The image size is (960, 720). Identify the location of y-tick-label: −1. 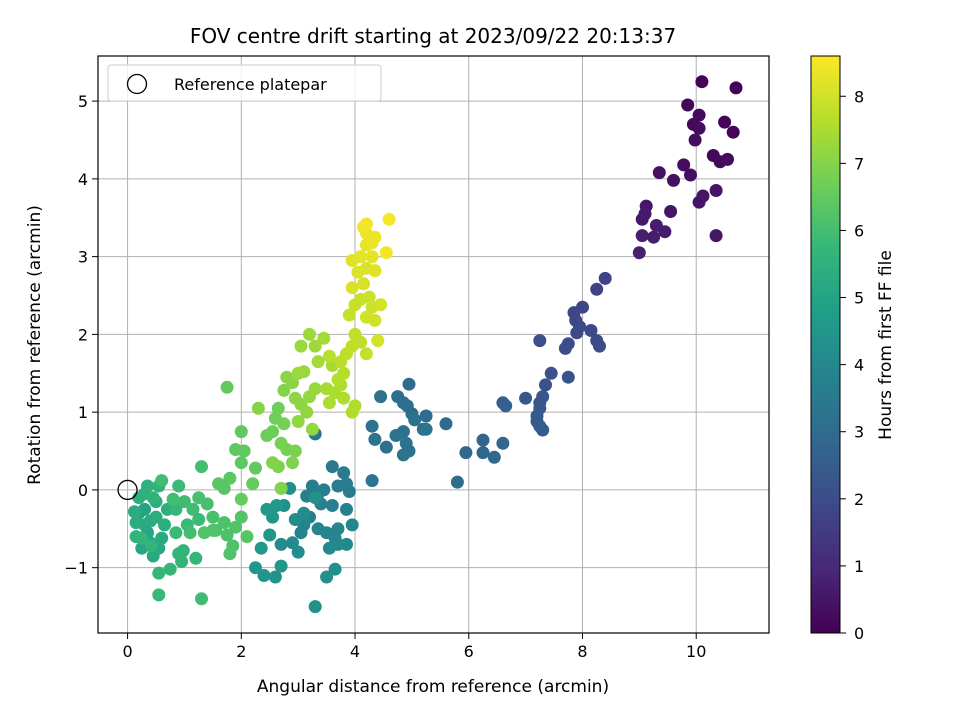
(76, 568).